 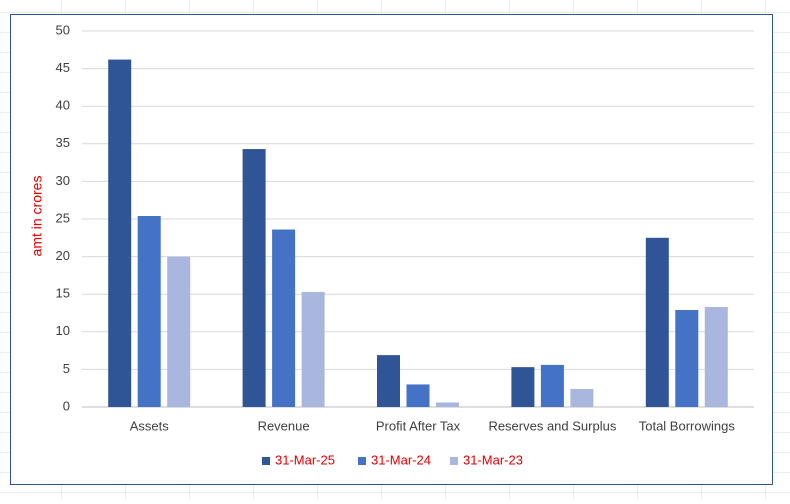 I want to click on legend-label: 31-Mar-25, so click(x=305, y=459).